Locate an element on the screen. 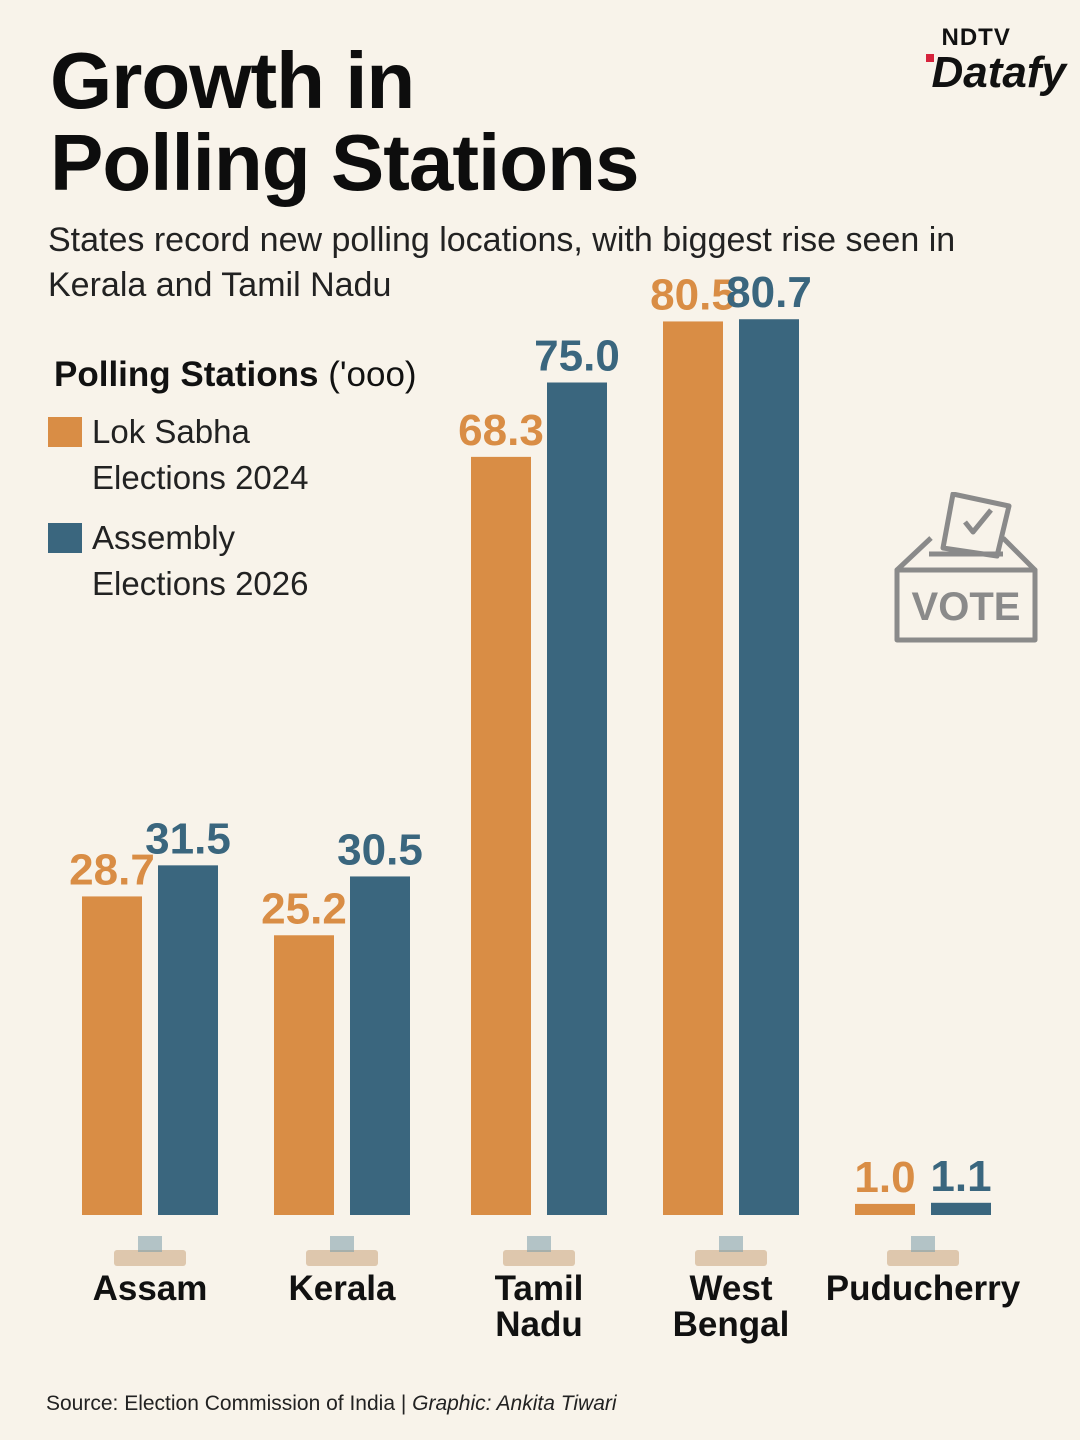  footer-source: Source: Election Commission of India | is located at coordinates (229, 1403).